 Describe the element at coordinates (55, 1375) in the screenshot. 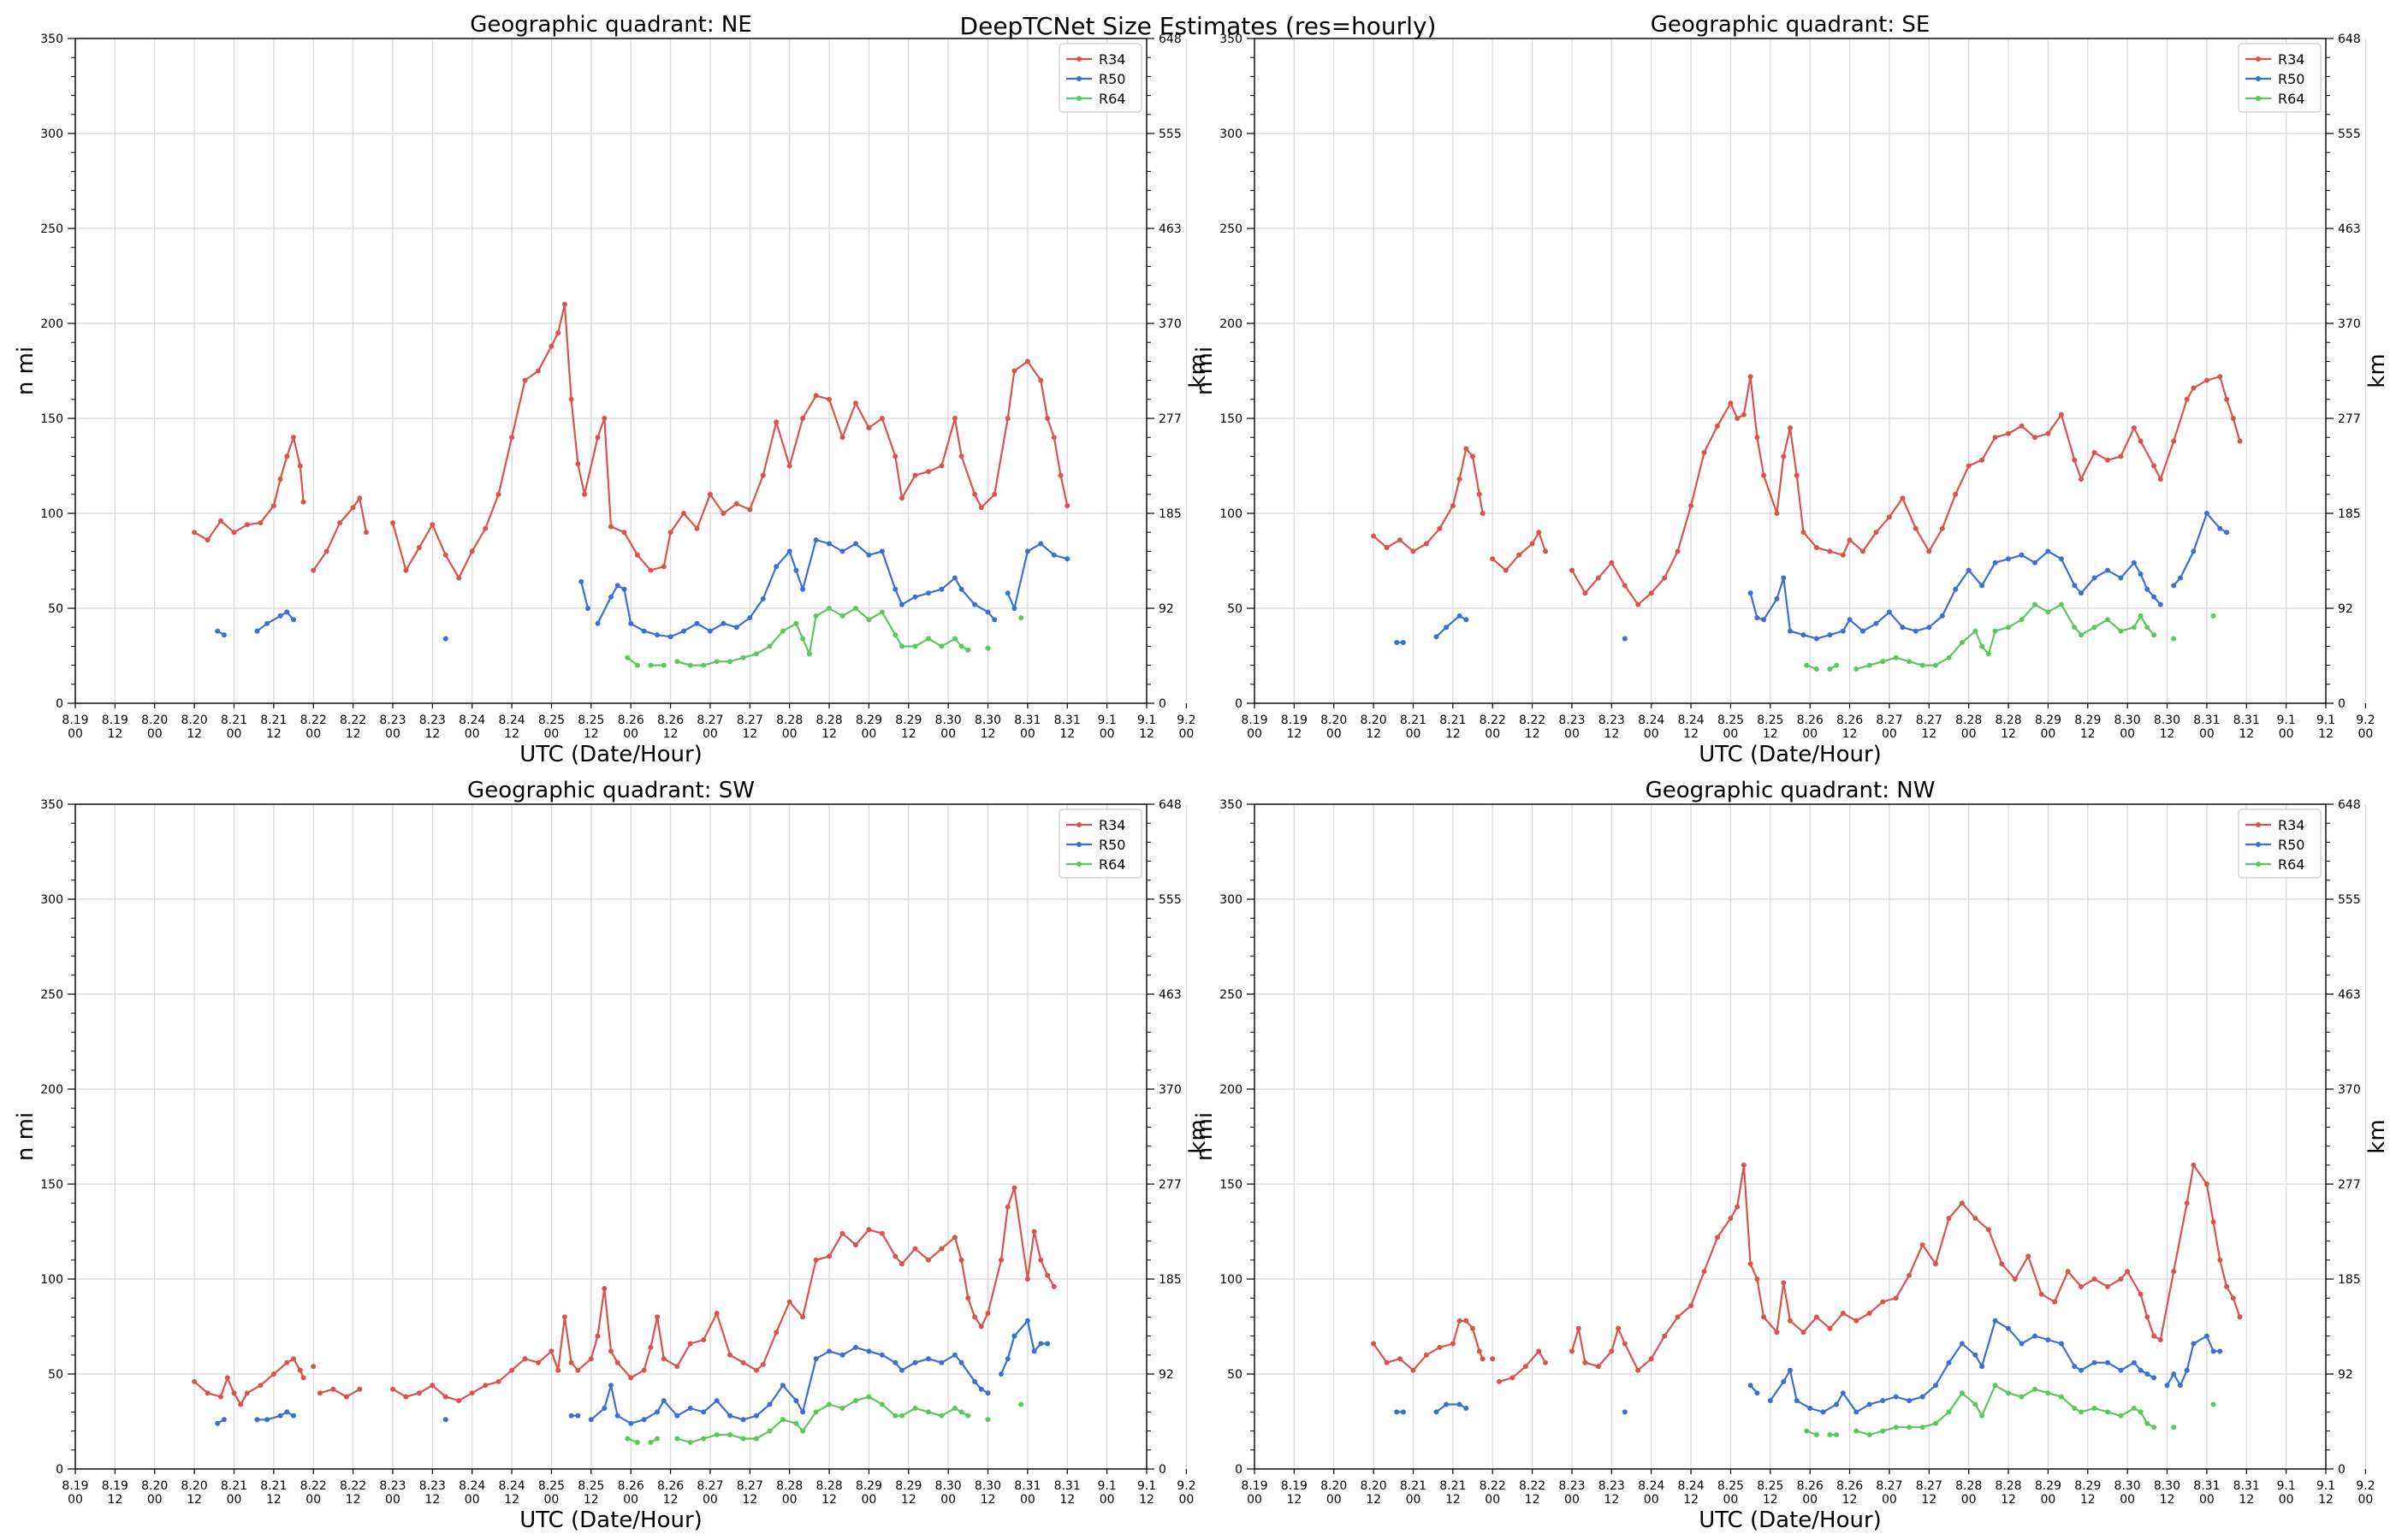

I see `y-tick-label: 50` at that location.